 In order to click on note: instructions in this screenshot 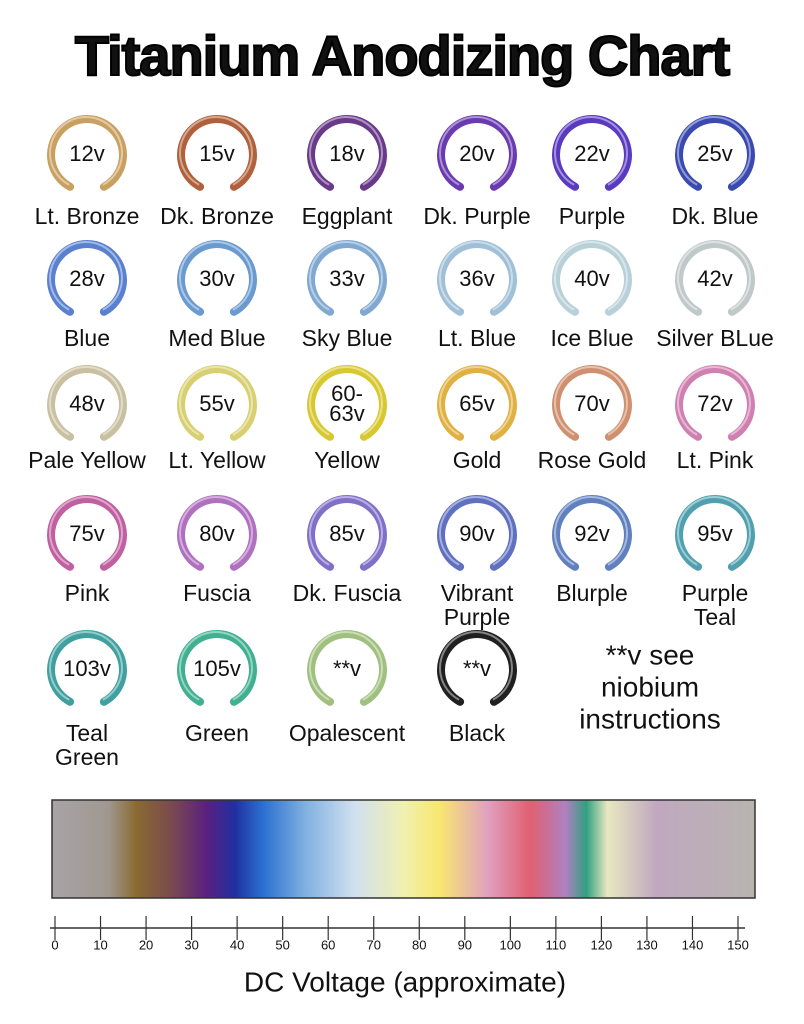, I will do `click(650, 718)`.